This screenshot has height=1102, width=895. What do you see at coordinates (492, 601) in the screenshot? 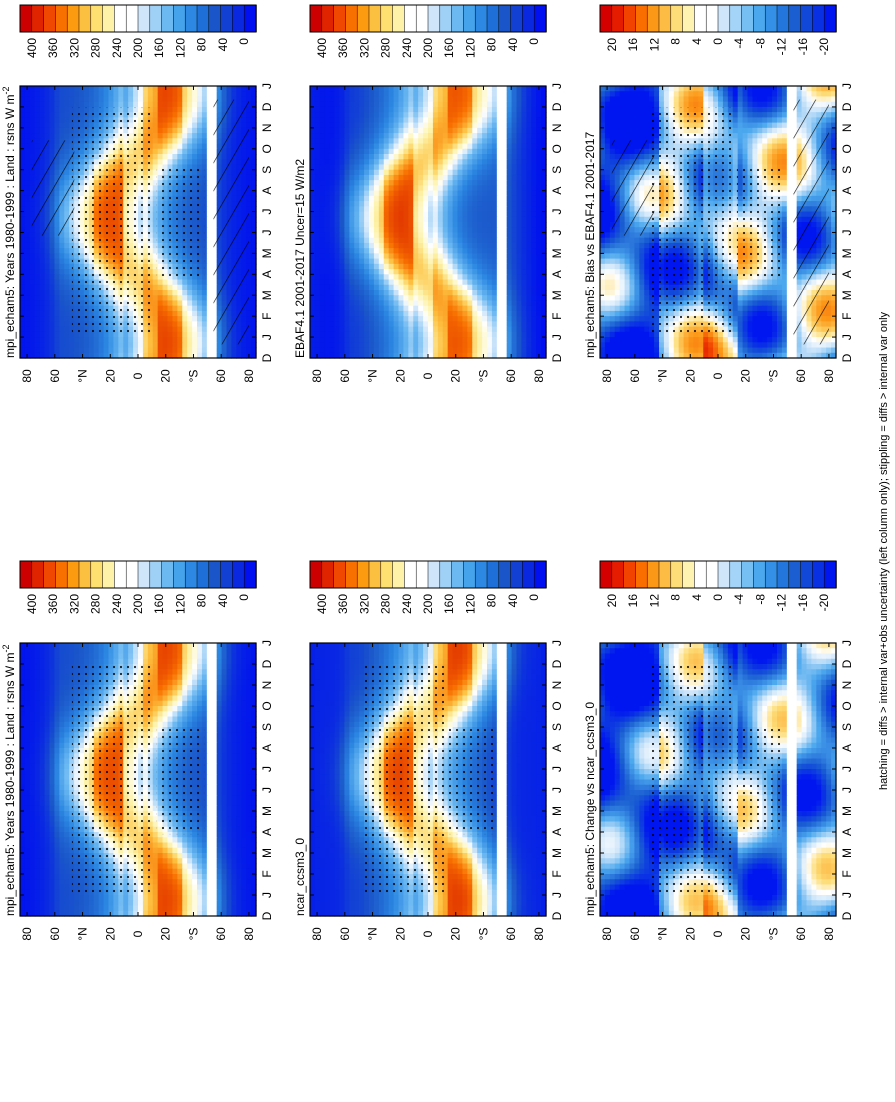
I see `colorbar-tick-label: 80` at bounding box center [492, 601].